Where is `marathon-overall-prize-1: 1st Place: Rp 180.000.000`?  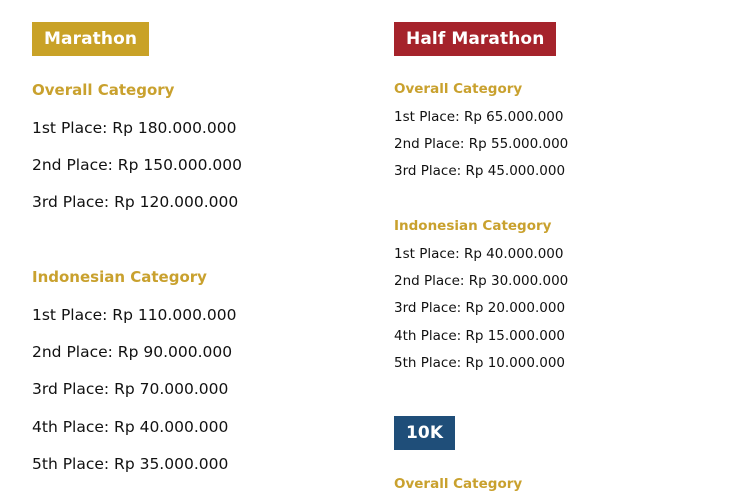
marathon-overall-prize-1: 1st Place: Rp 180.000.000 is located at coordinates (134, 128).